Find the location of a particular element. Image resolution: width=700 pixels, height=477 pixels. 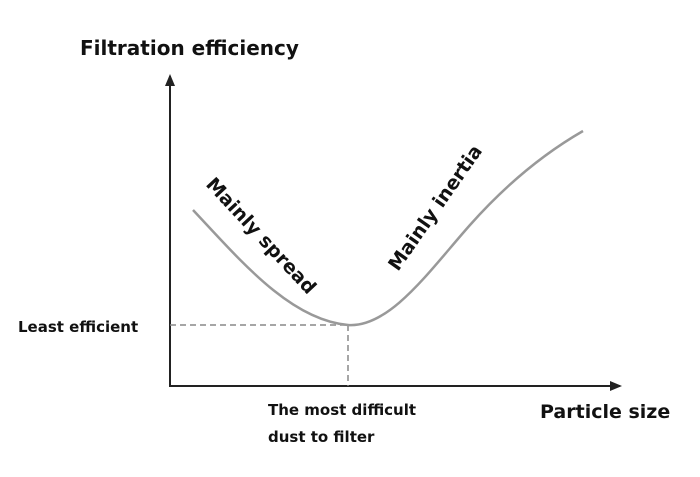

branch-label: Mainly inertia is located at coordinates (435, 208).